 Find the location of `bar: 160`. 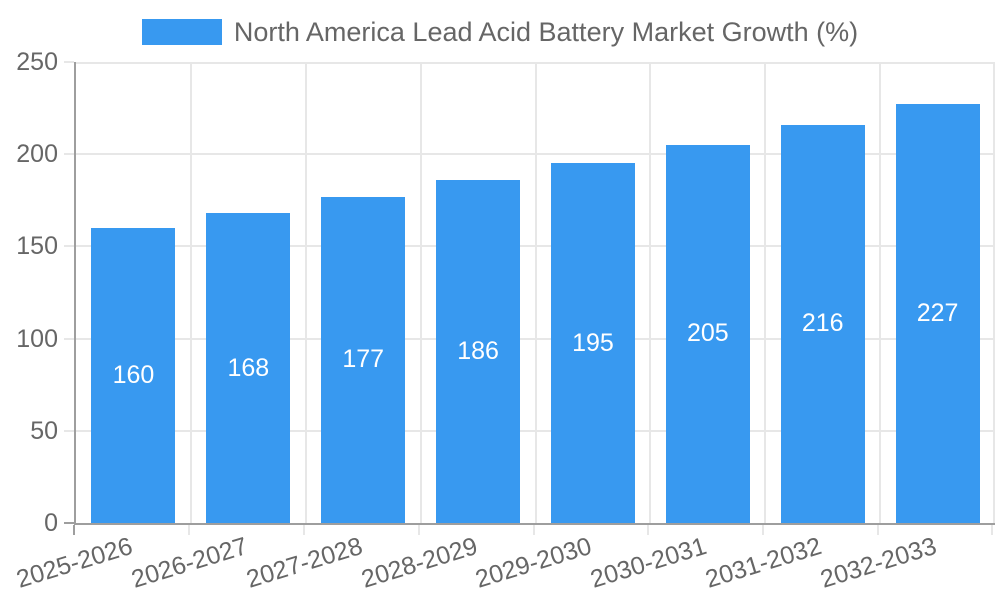

bar: 160 is located at coordinates (133, 375).